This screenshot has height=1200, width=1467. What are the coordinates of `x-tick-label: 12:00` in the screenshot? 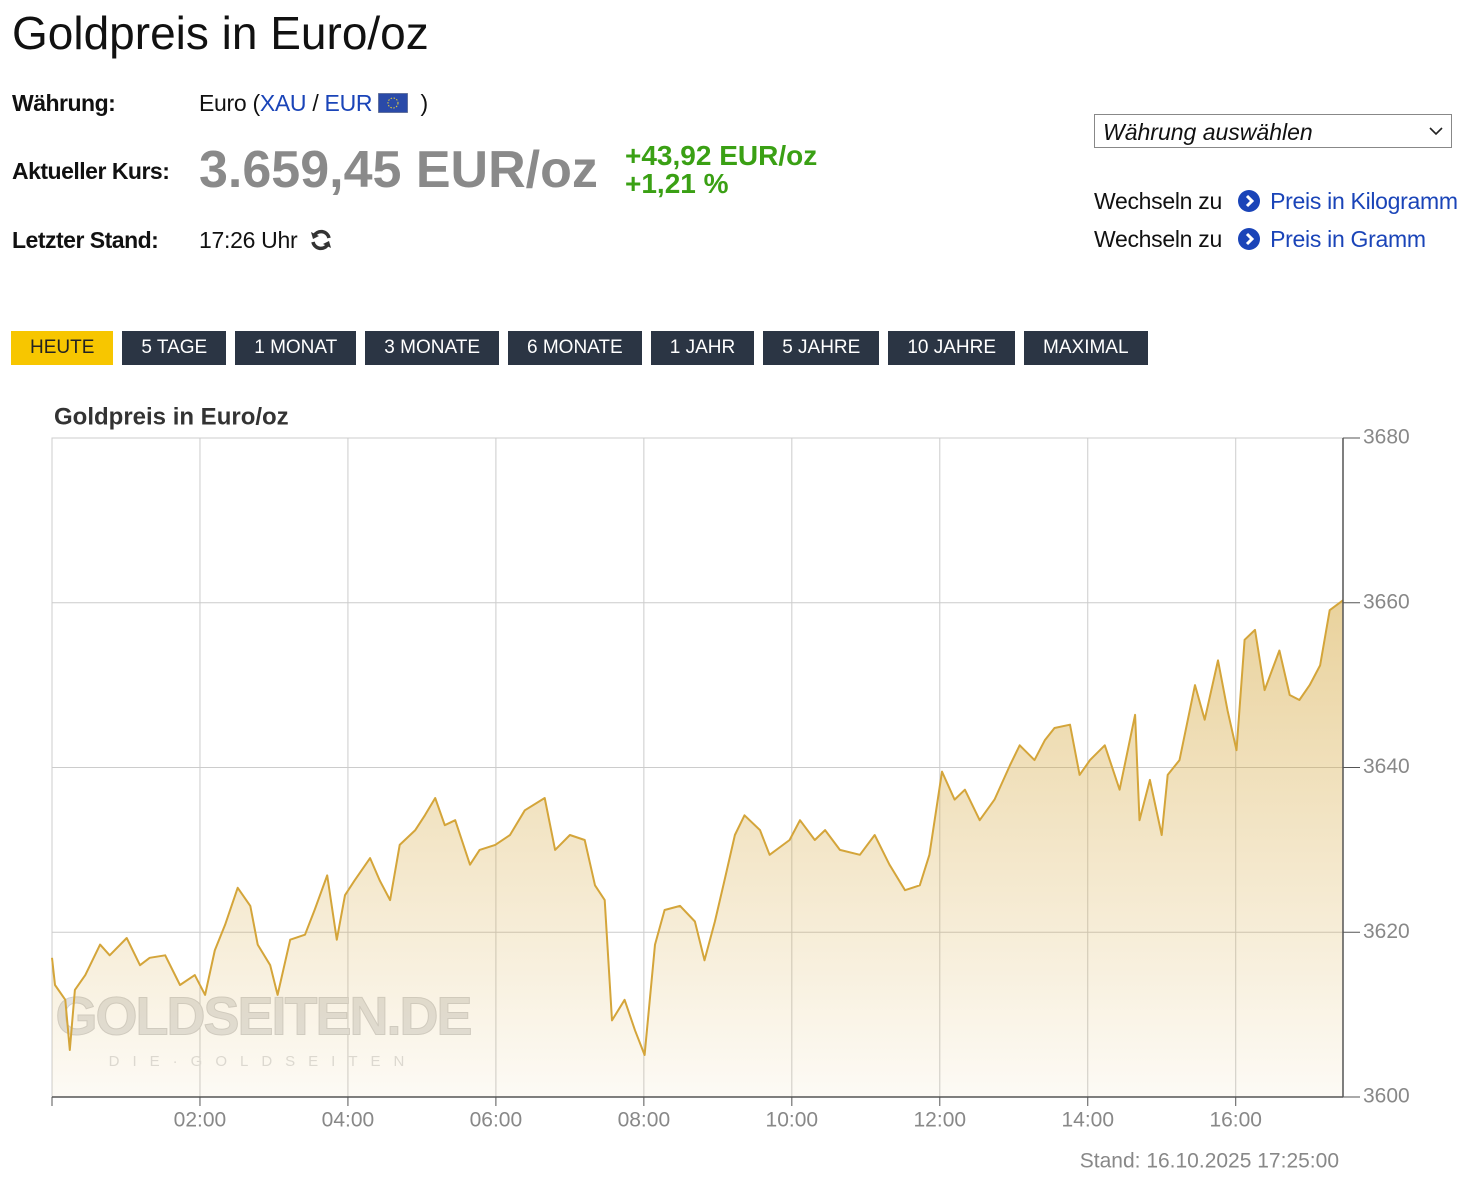 It's located at (940, 1120).